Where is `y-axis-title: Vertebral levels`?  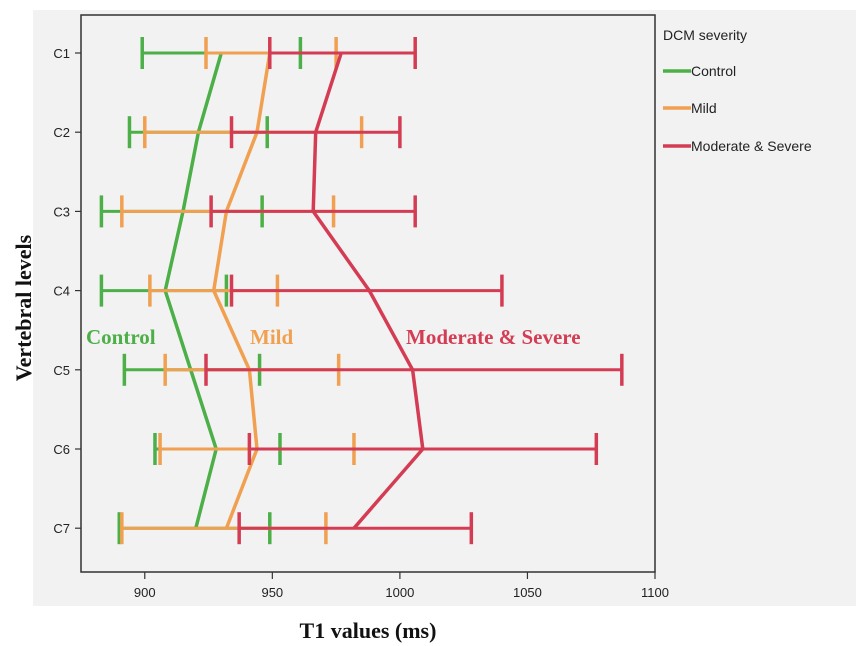 y-axis-title: Vertebral levels is located at coordinates (23, 307).